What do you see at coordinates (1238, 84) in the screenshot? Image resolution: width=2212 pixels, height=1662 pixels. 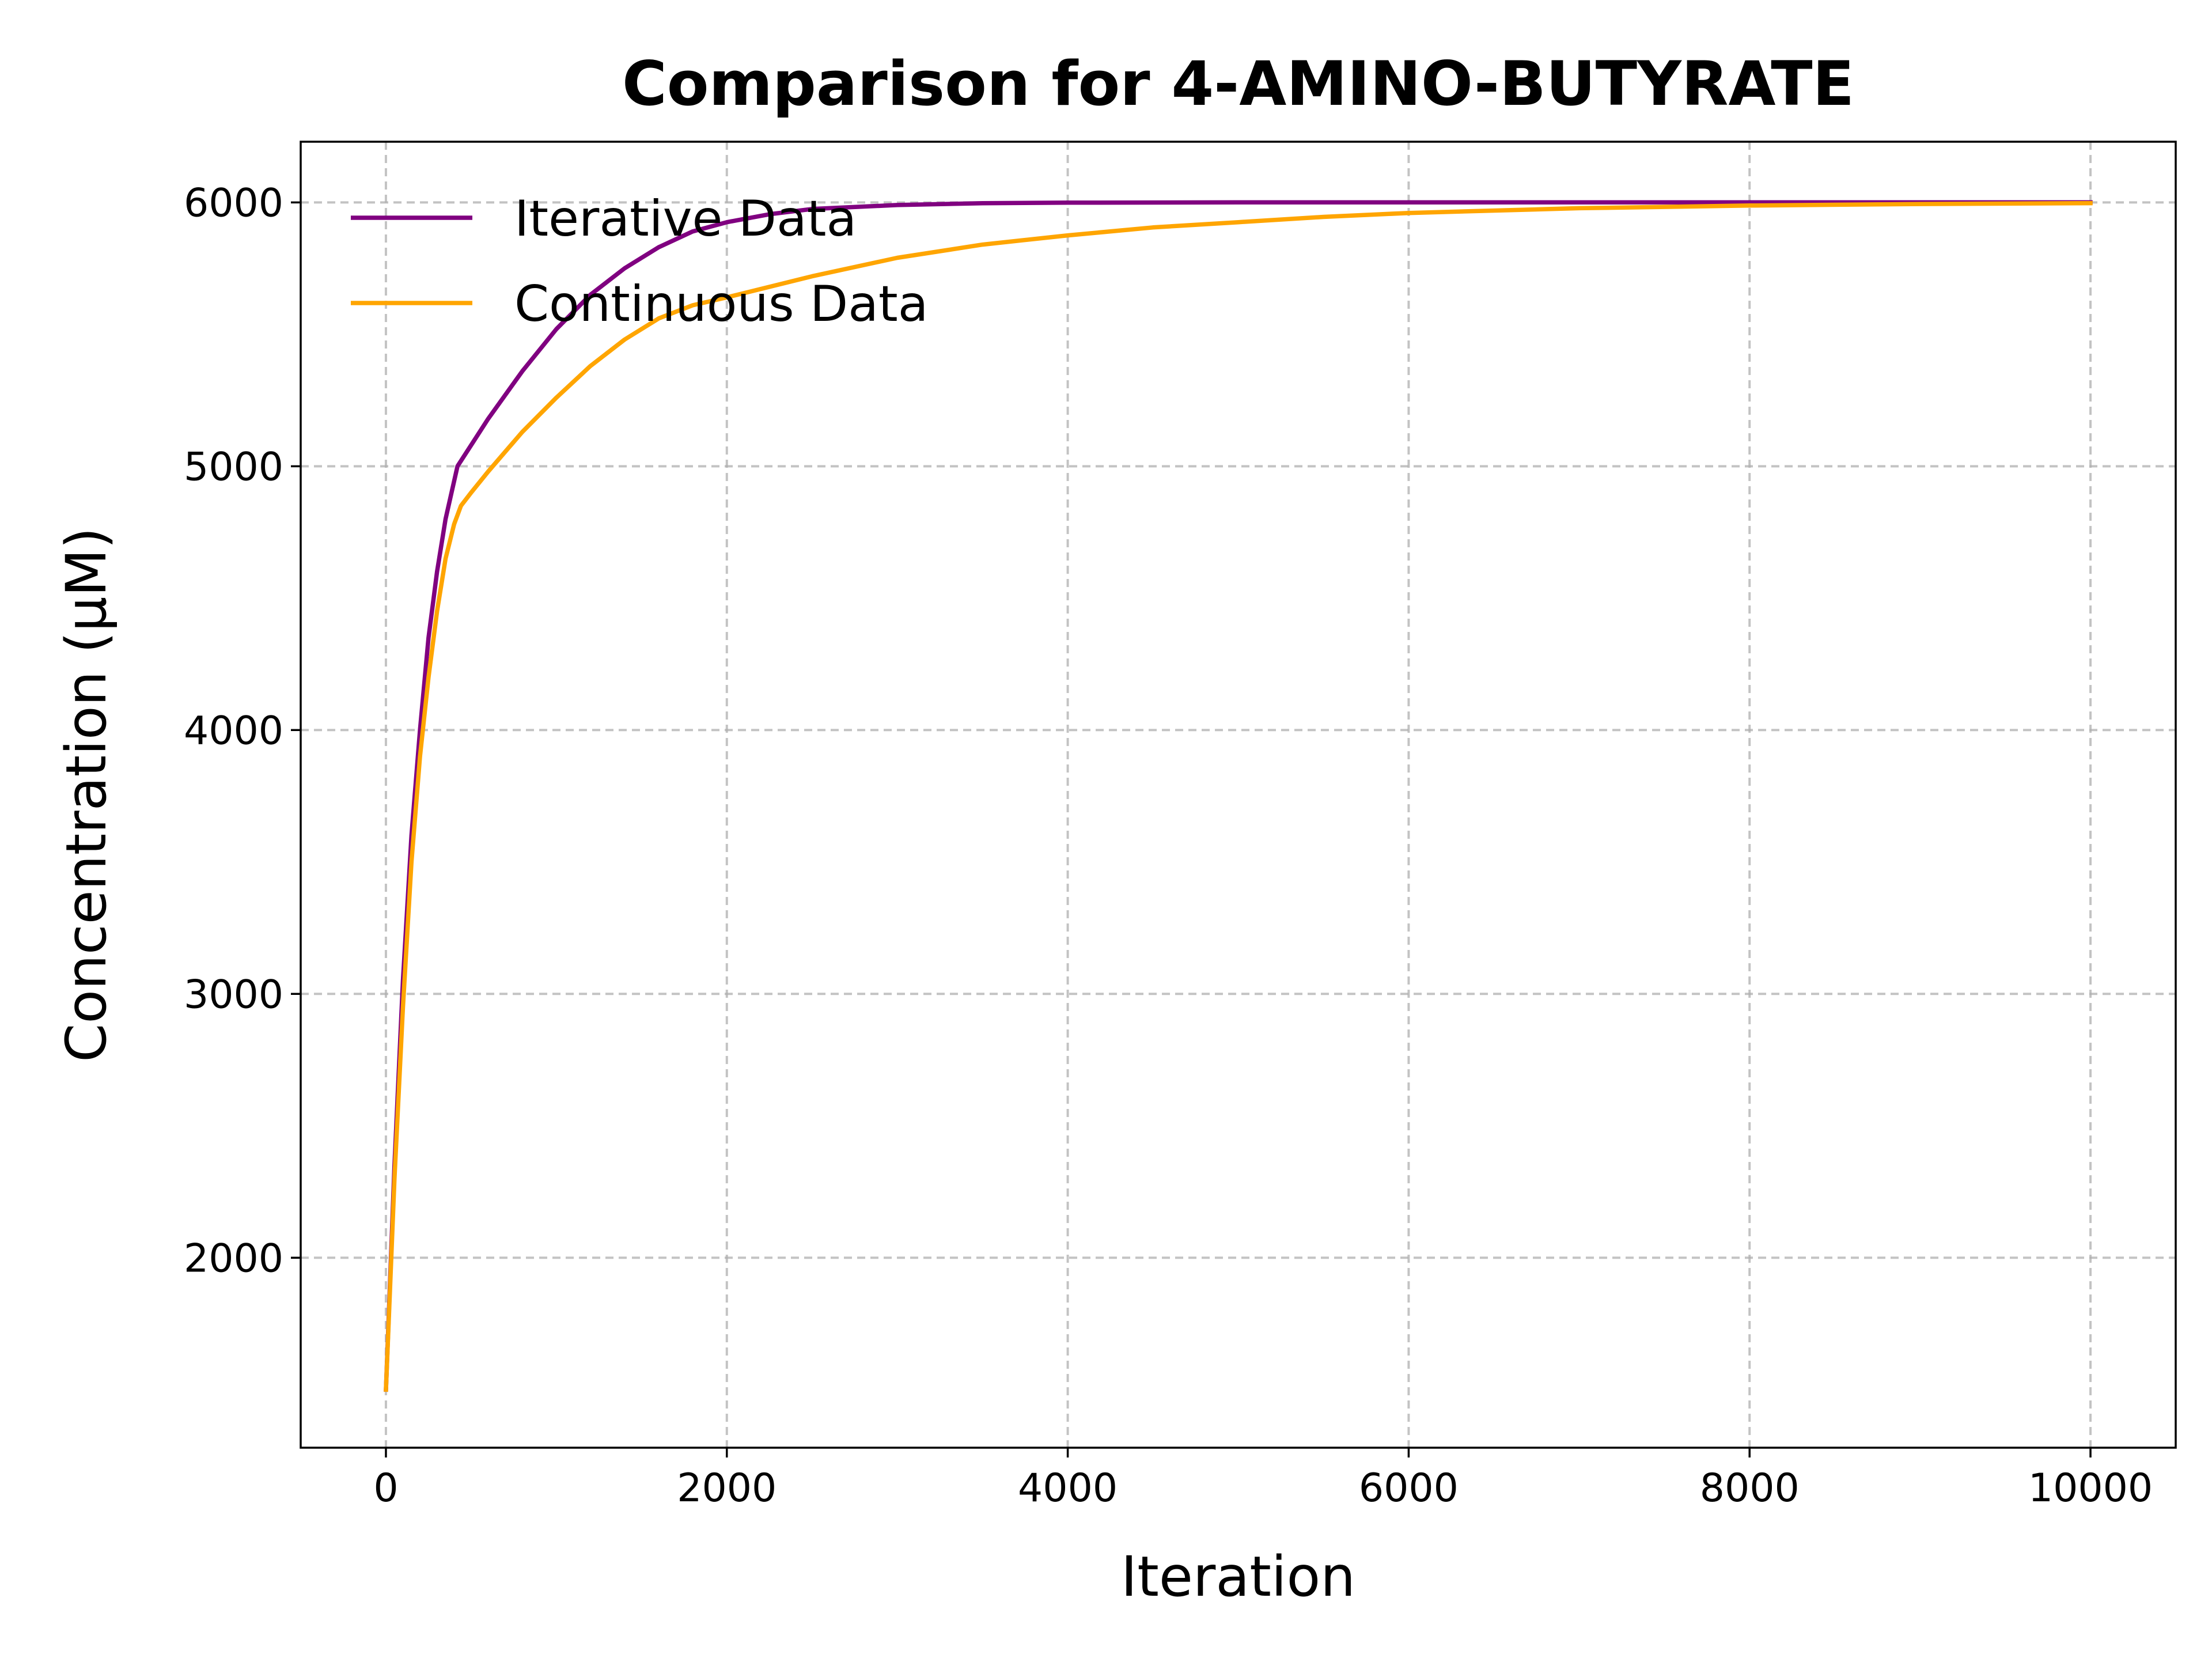 I see `chart-title: Comparison for 4-AMINO-BUTYRATE` at bounding box center [1238, 84].